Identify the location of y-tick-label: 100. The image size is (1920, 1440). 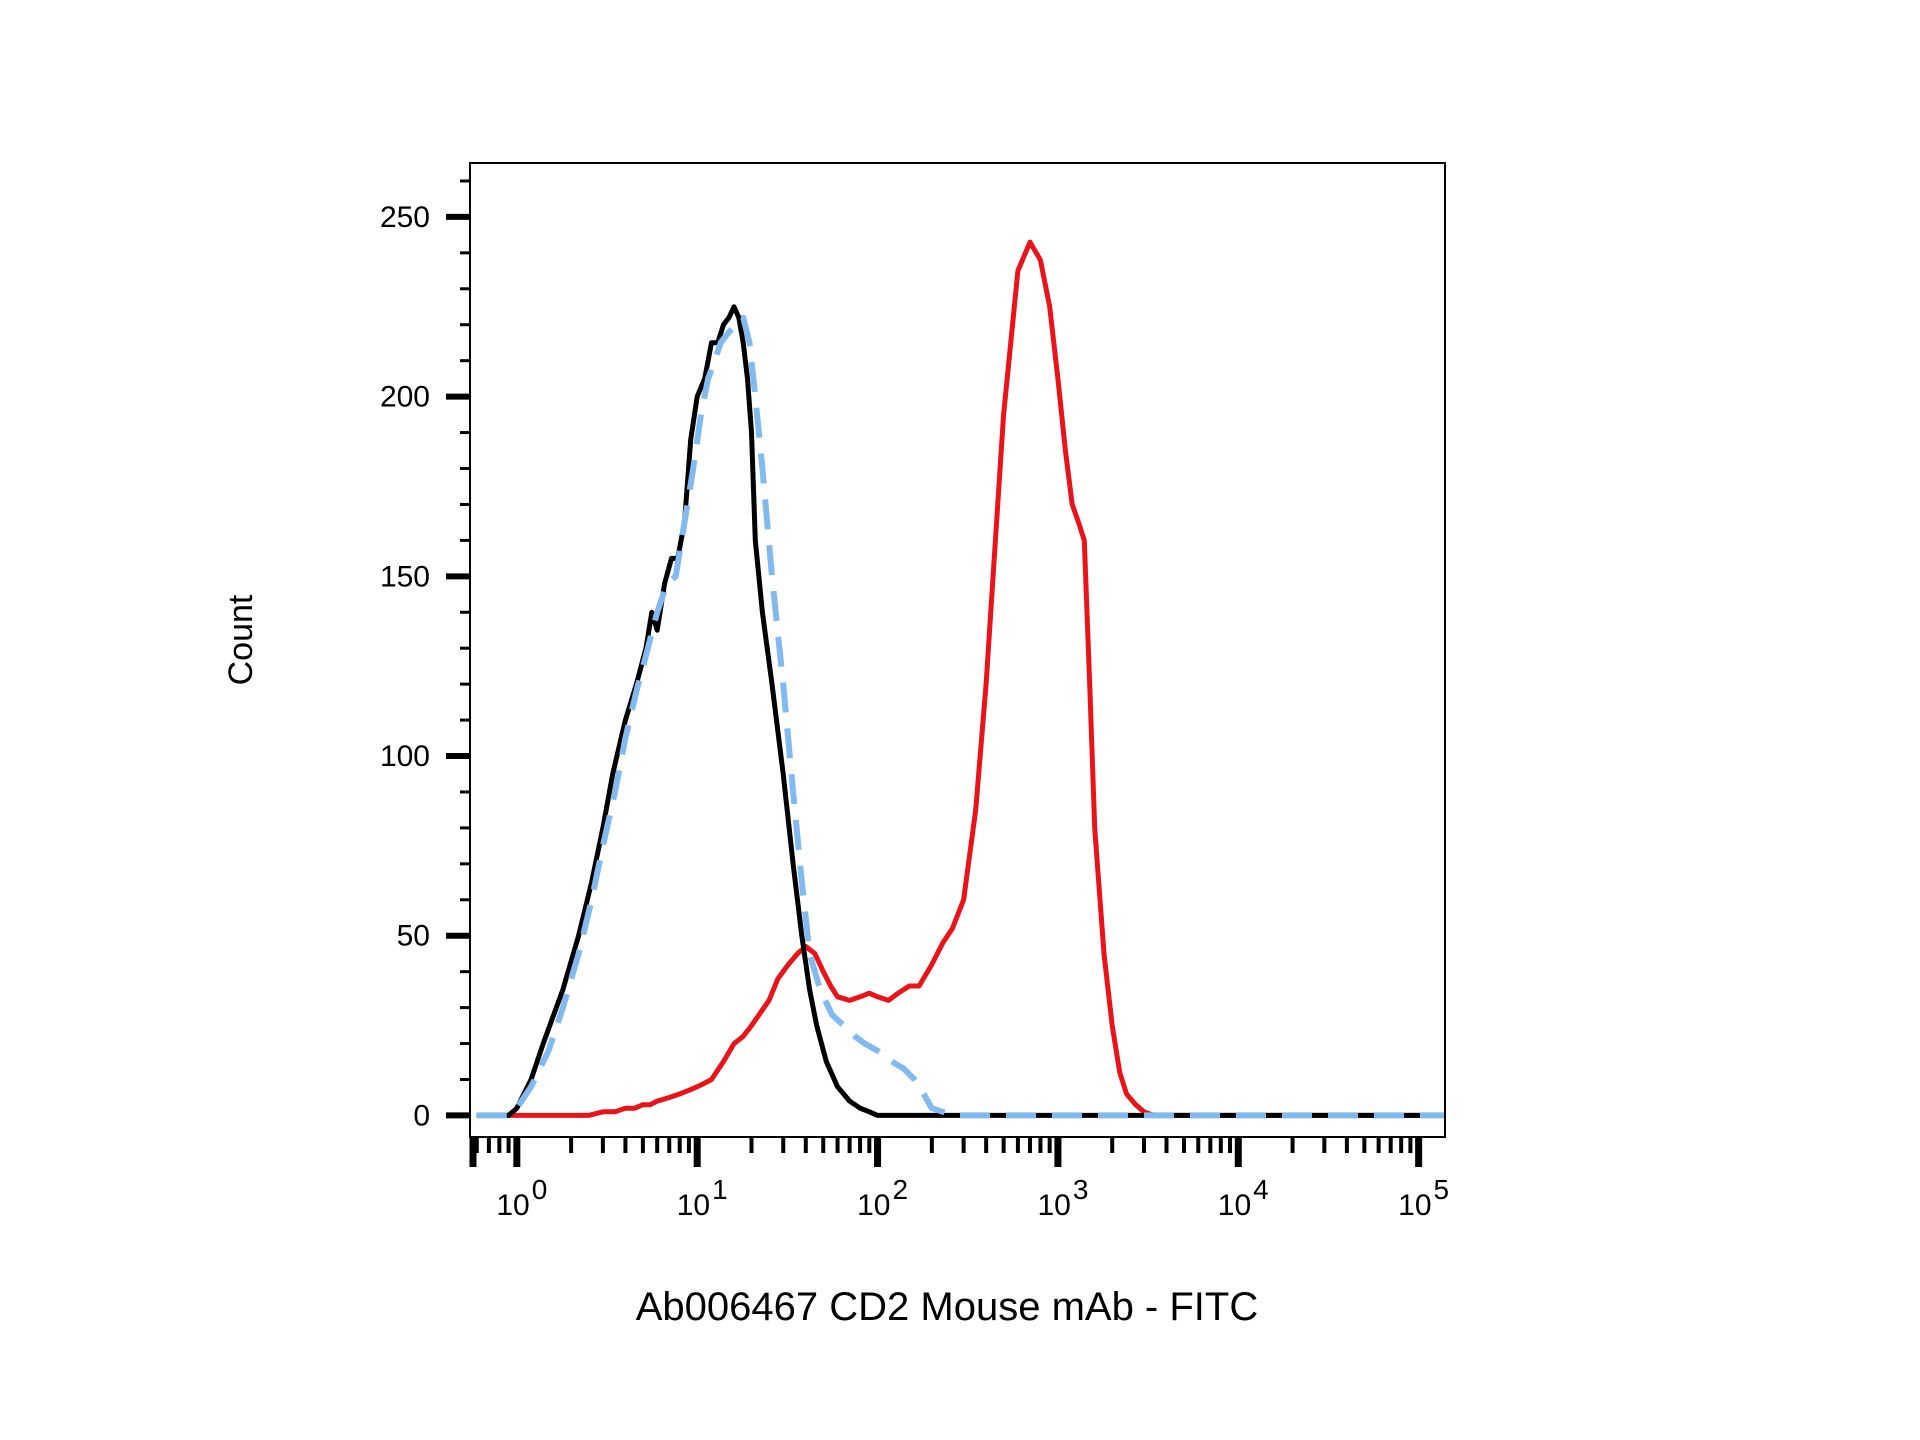
(405, 756).